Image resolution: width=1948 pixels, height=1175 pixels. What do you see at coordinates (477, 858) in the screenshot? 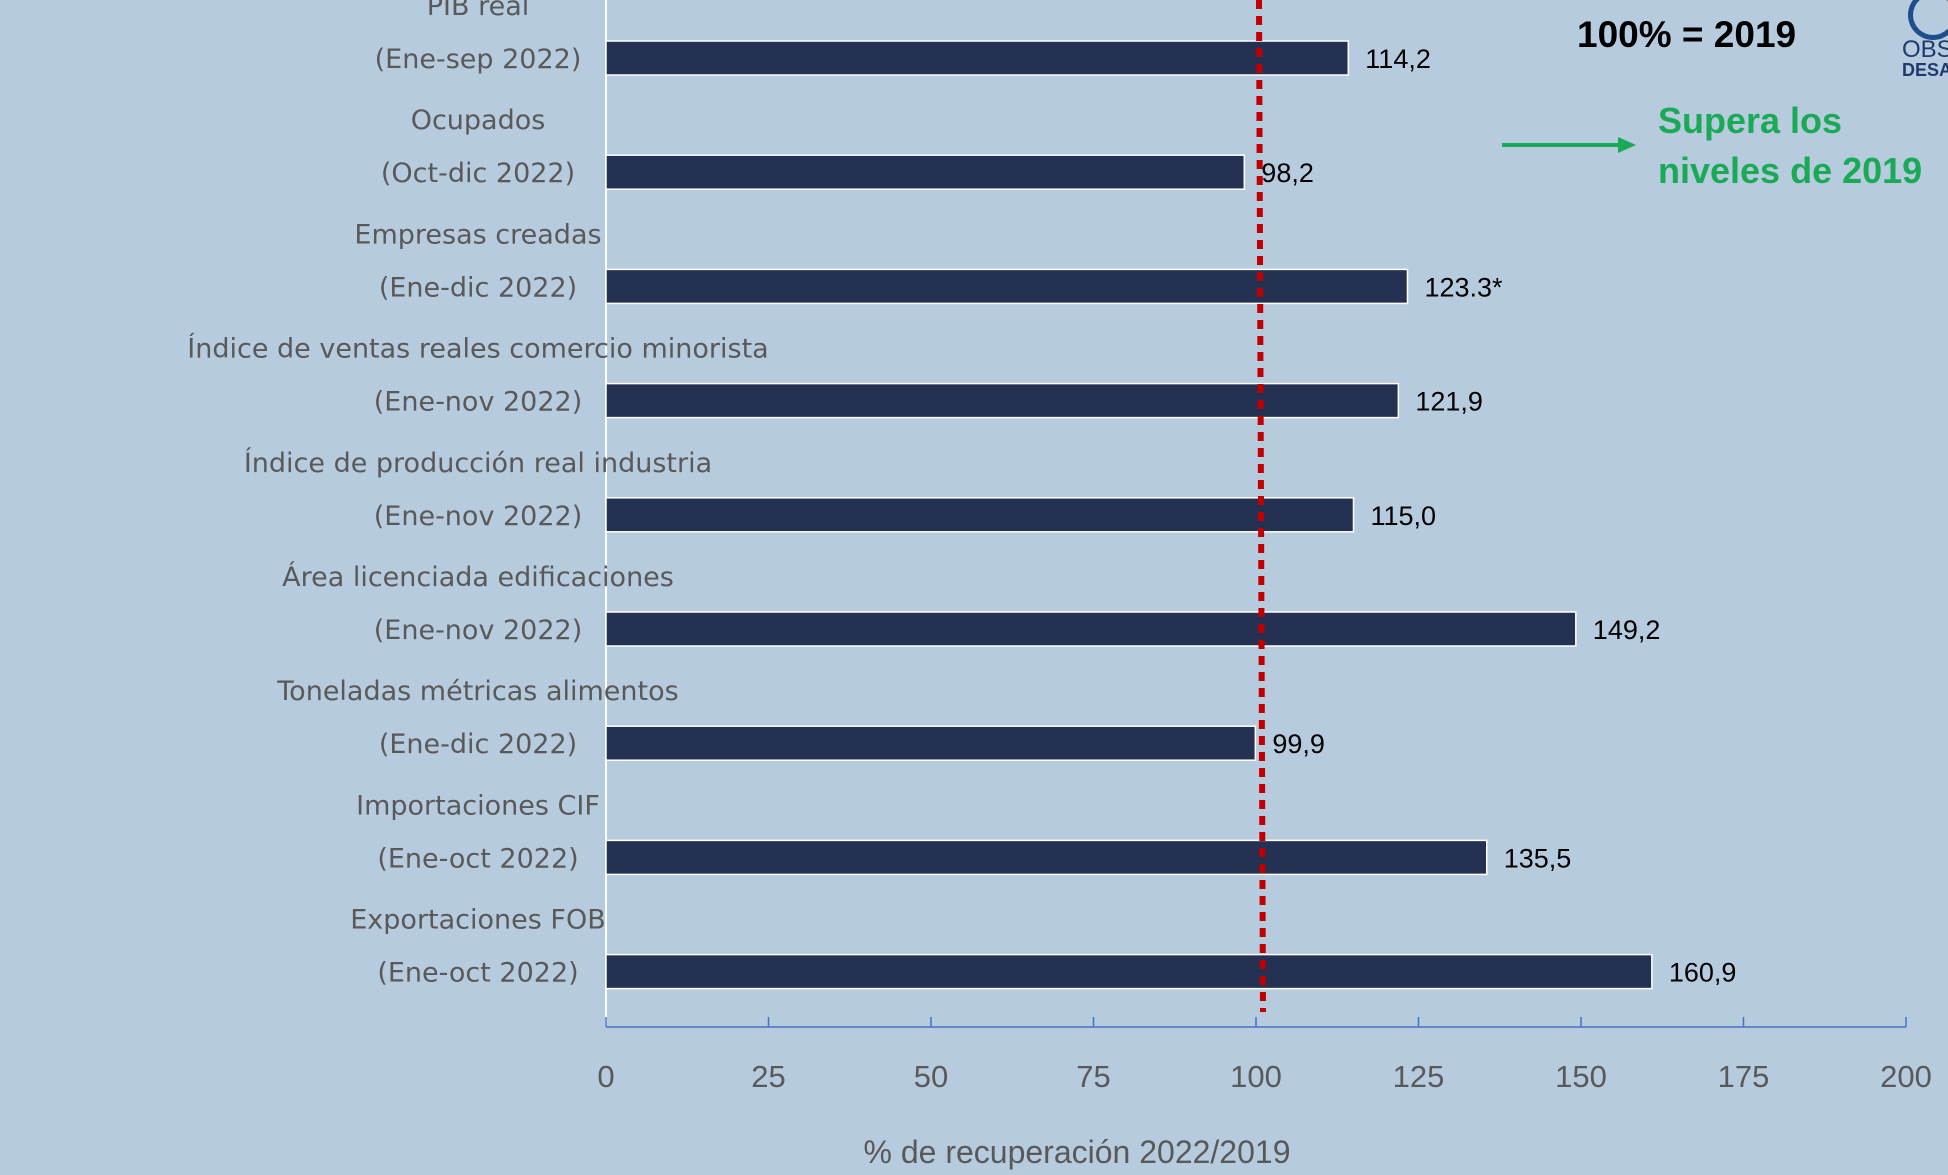
I see `category-label-7-line-2: (Ene-oct 2022)` at bounding box center [477, 858].